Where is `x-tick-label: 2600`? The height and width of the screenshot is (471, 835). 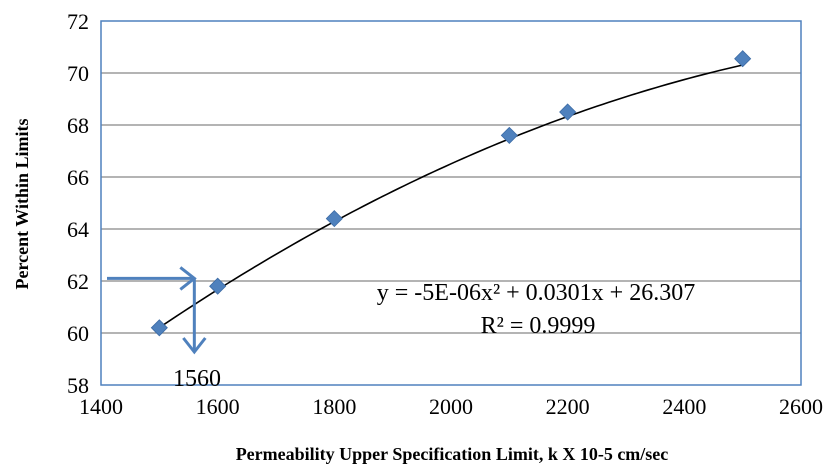 x-tick-label: 2600 is located at coordinates (801, 406).